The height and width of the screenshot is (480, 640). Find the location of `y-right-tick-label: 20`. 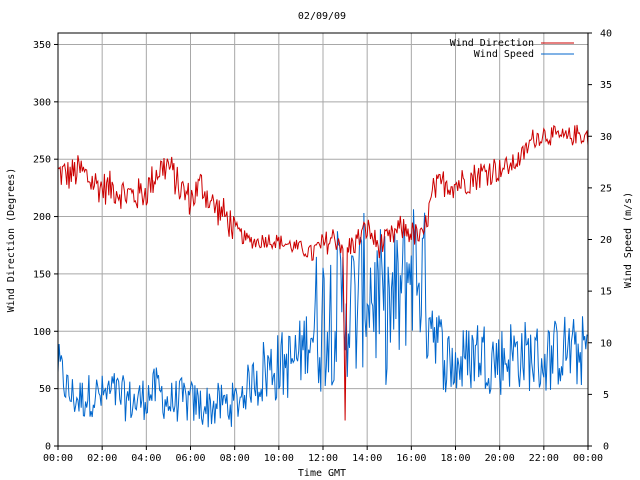

y-right-tick-label: 20 is located at coordinates (606, 240).